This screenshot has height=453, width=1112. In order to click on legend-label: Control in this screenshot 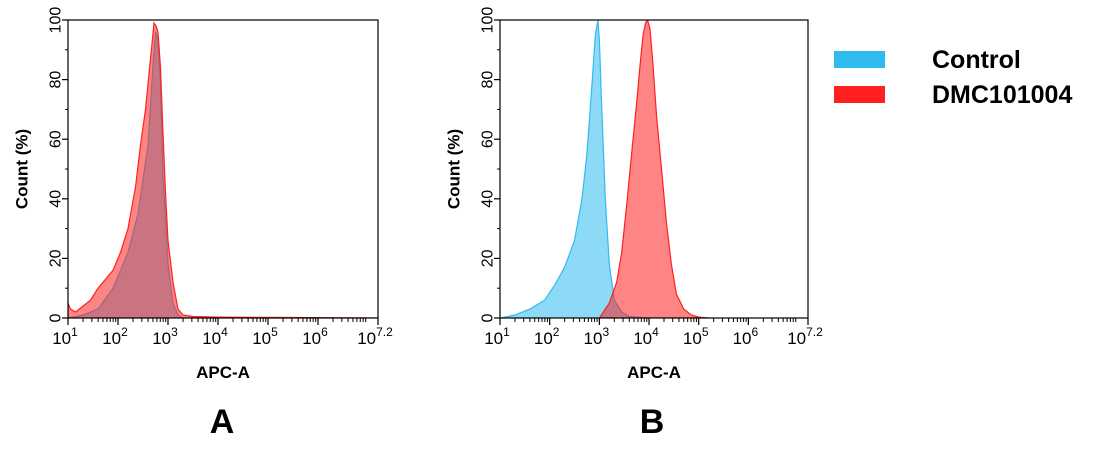, I will do `click(976, 60)`.